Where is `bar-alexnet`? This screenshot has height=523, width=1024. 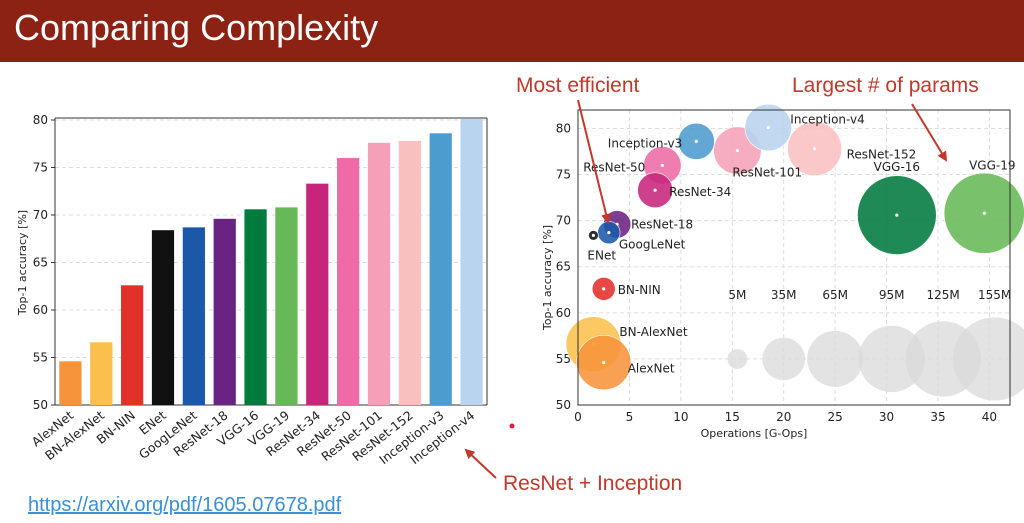 bar-alexnet is located at coordinates (70, 383).